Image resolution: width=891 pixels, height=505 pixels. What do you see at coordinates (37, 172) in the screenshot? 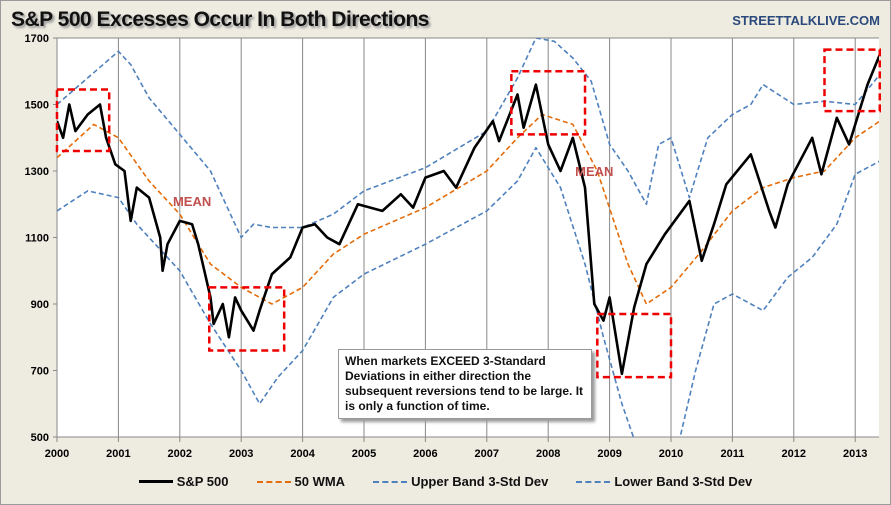
I see `y-tick-label: 1300` at bounding box center [37, 172].